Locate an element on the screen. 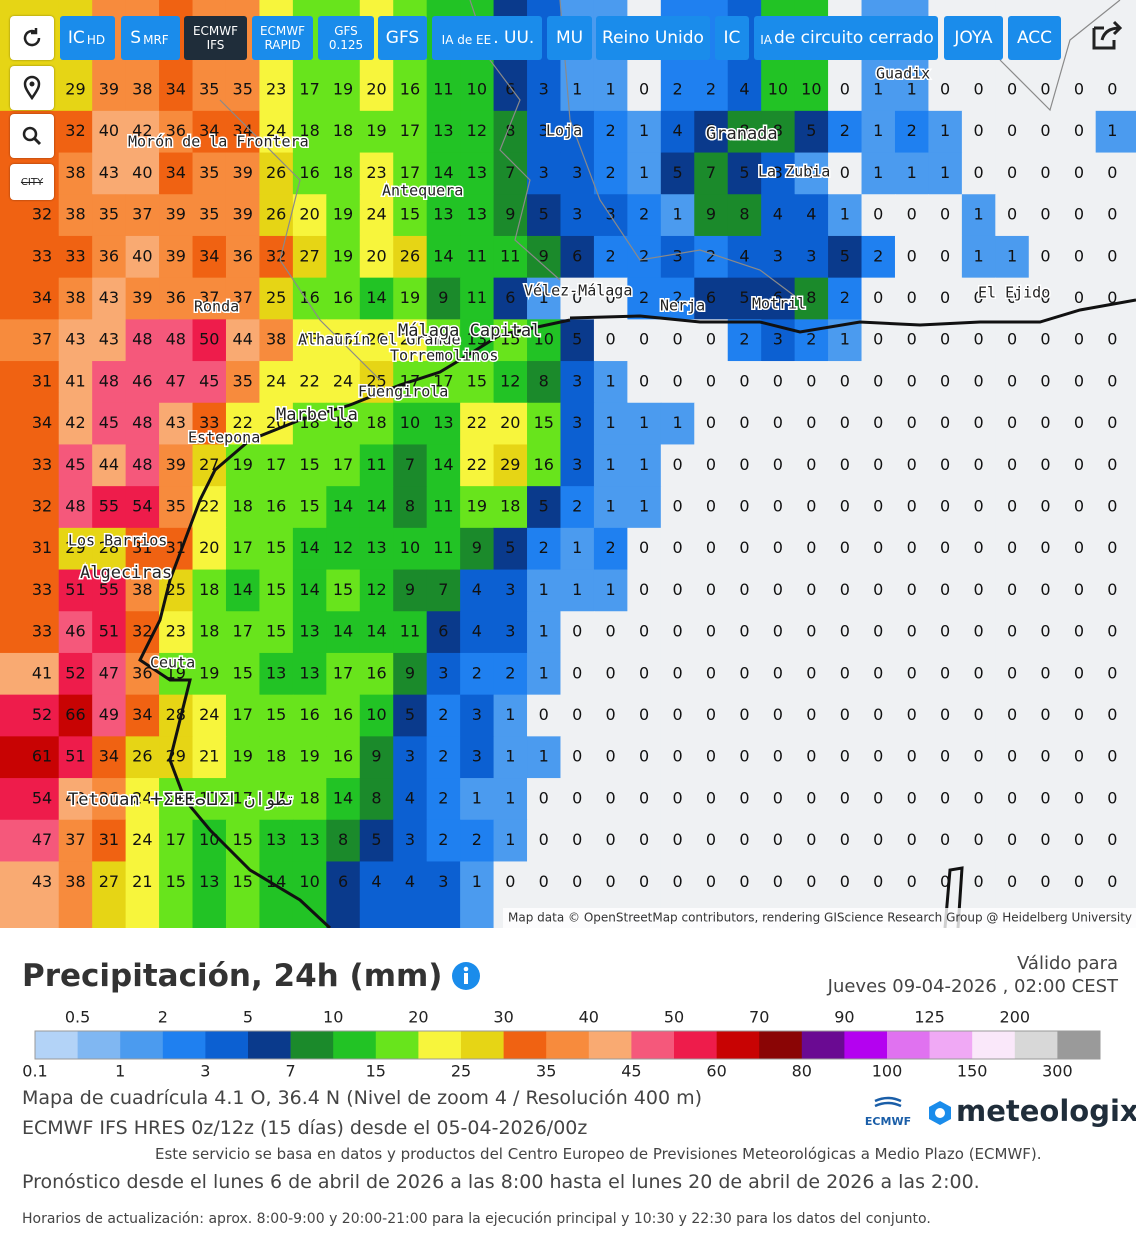 The image size is (1136, 1234). cell-value: 32 is located at coordinates (276, 255).